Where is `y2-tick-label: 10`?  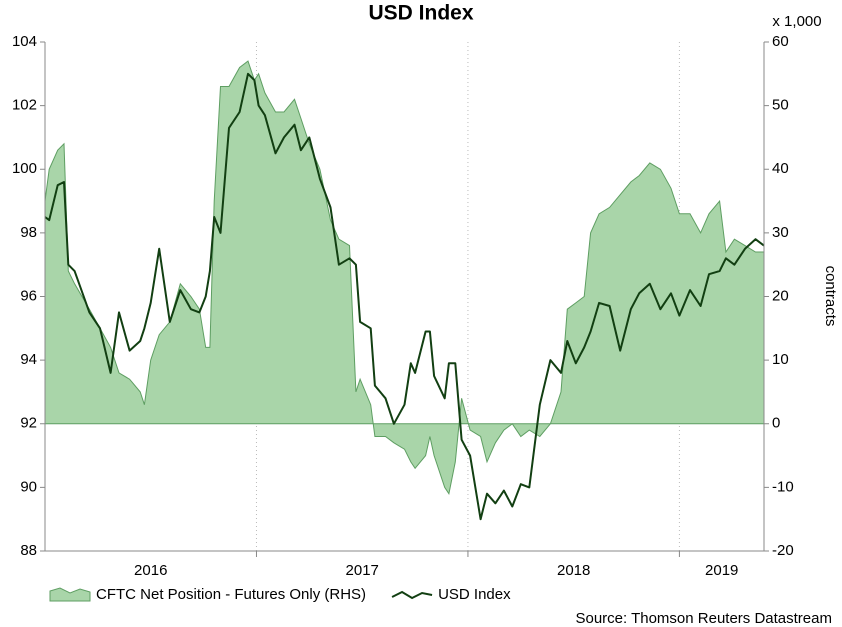 y2-tick-label: 10 is located at coordinates (780, 359).